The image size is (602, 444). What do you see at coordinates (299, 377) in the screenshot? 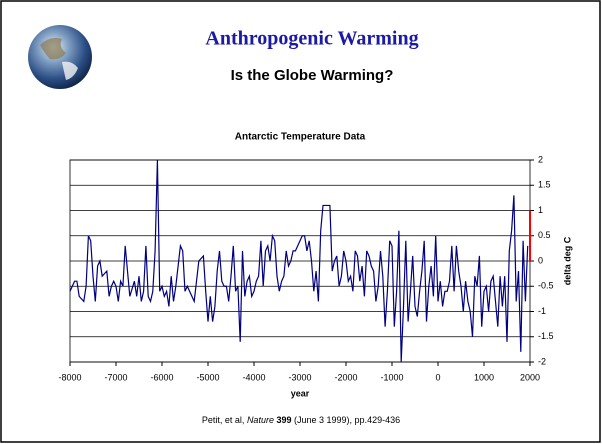
I see `x-tick-label: -3000` at bounding box center [299, 377].